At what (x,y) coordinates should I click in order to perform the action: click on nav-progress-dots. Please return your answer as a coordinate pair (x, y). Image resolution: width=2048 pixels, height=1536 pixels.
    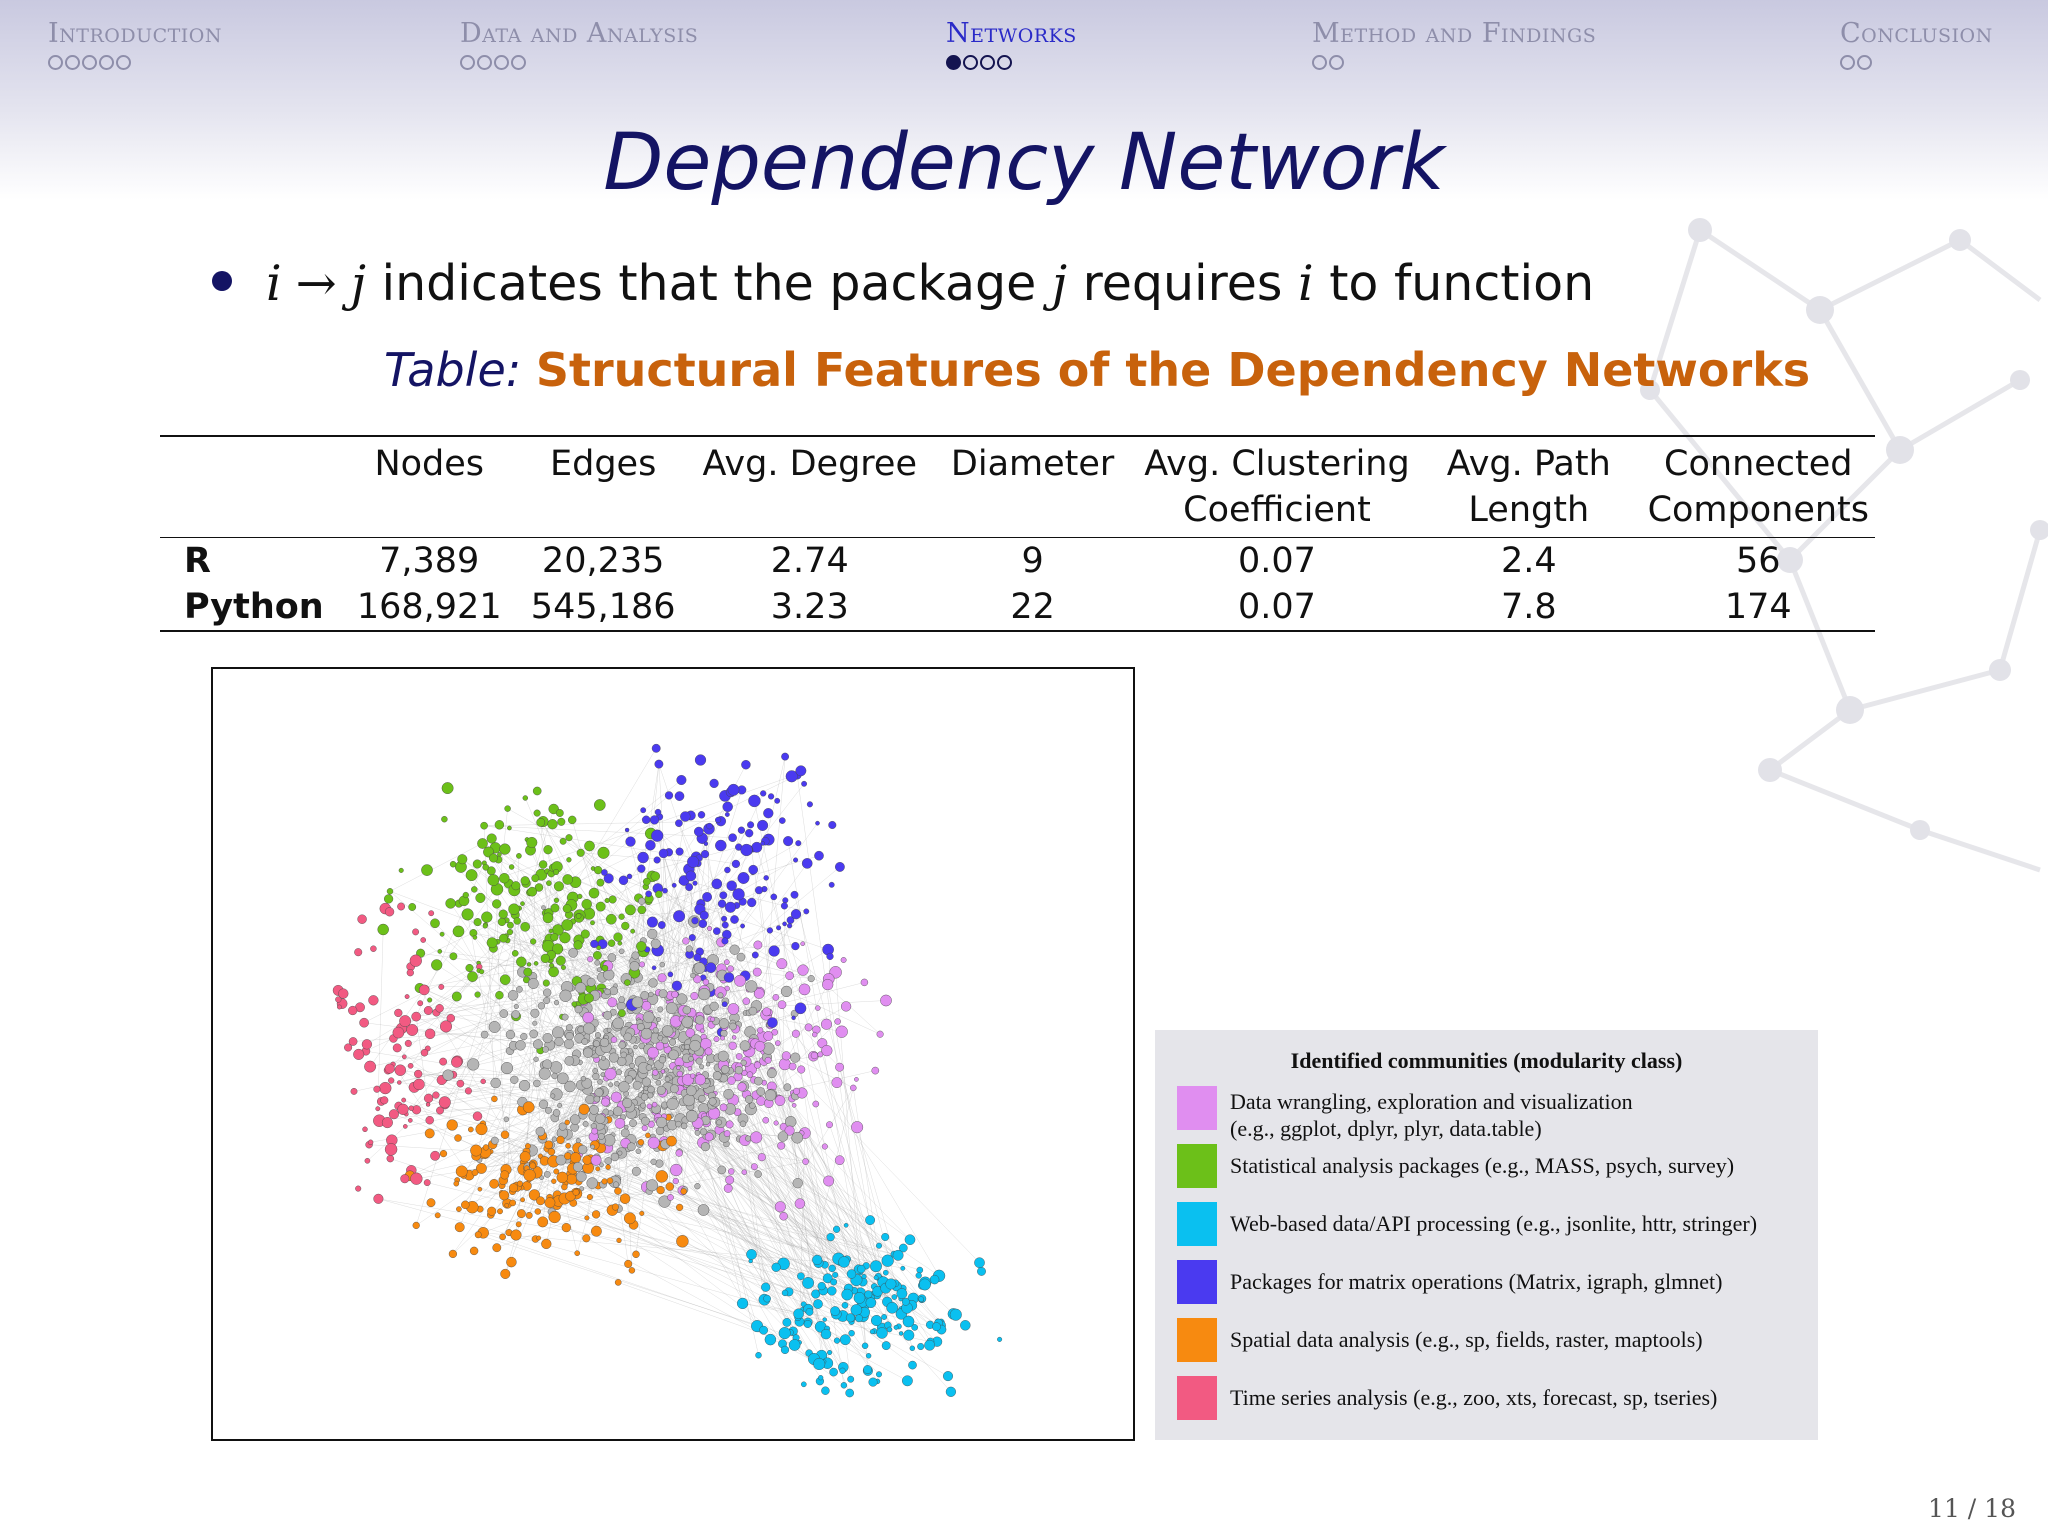
    Looking at the image, I should click on (579, 62).